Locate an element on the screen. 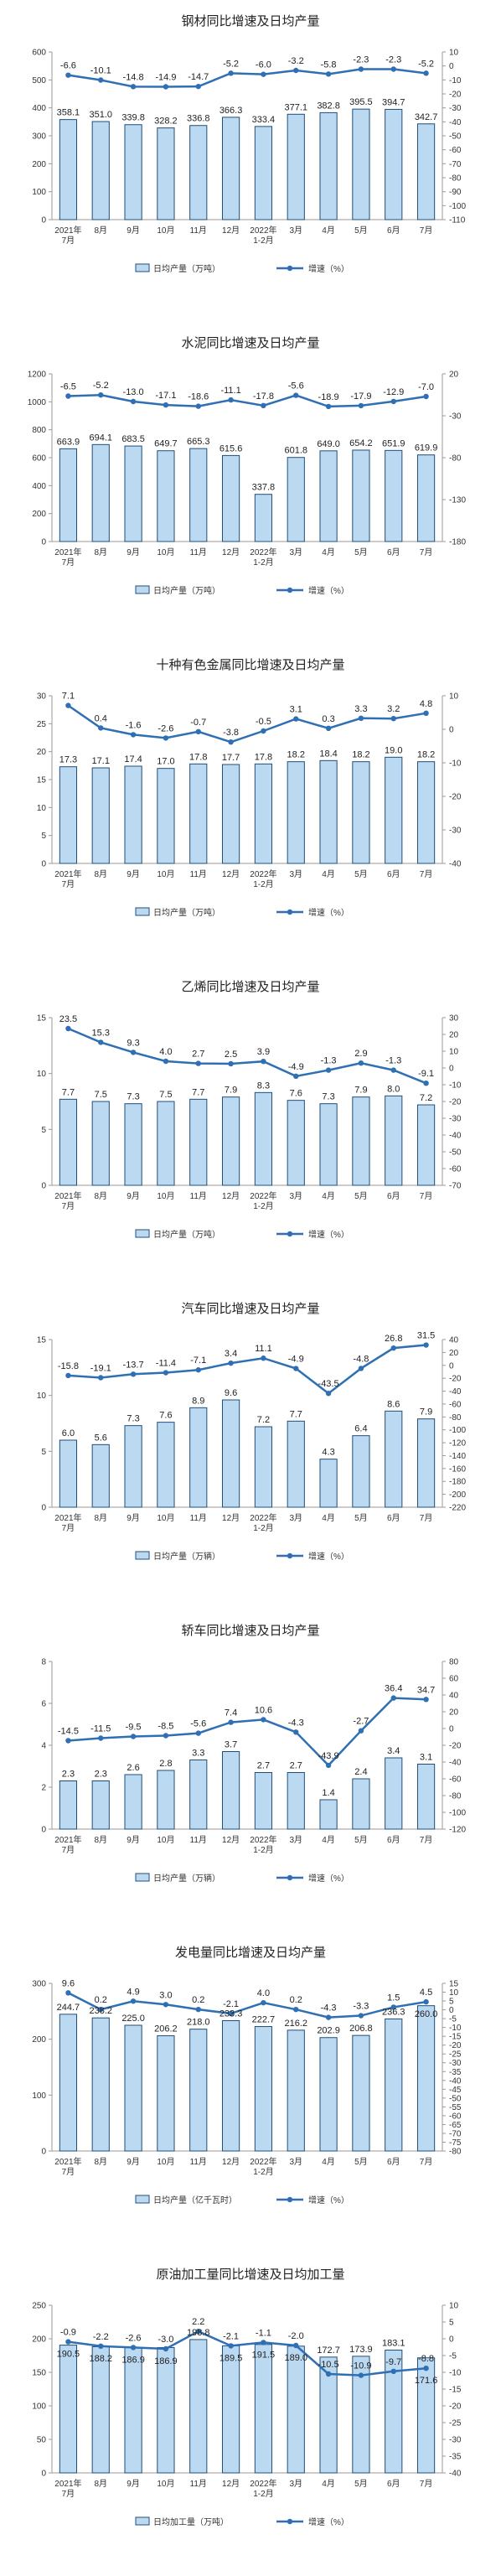  bar-value-label: 189.5 is located at coordinates (231, 2358).